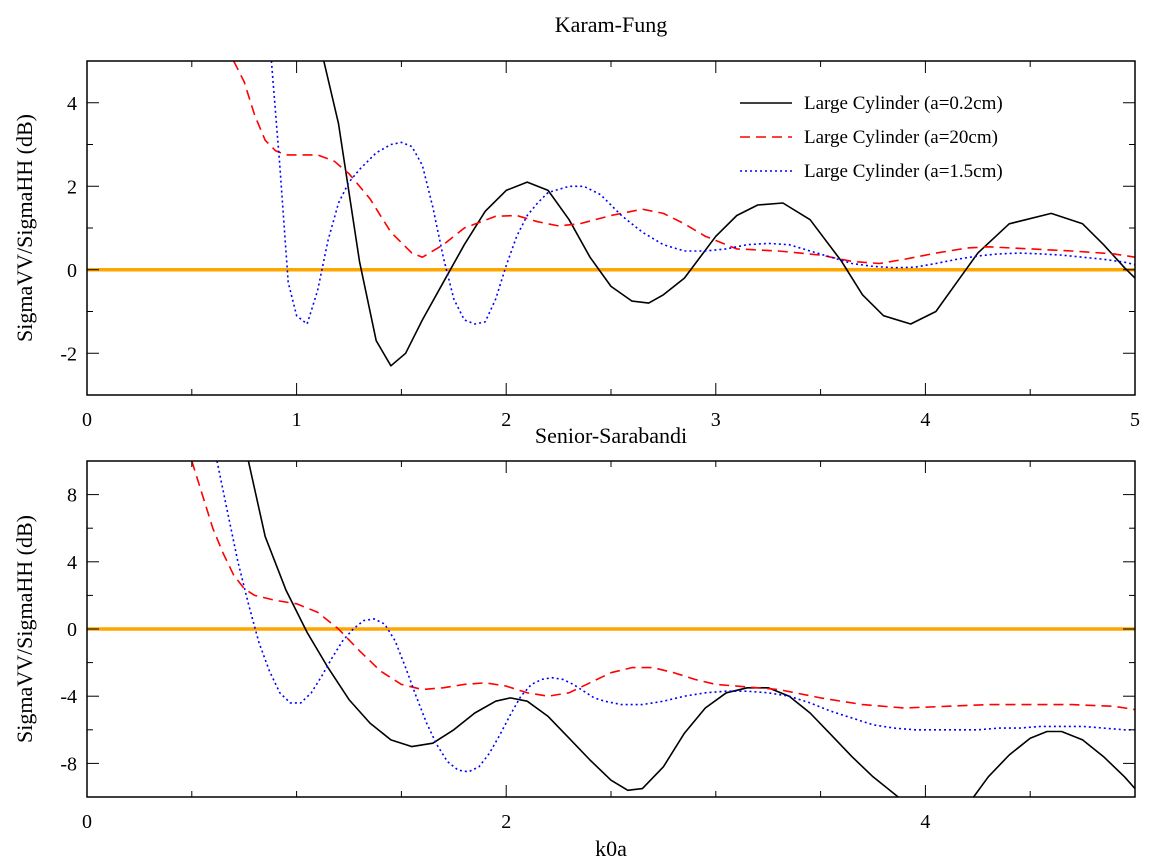  I want to click on y-tick-label: 8, so click(72, 496).